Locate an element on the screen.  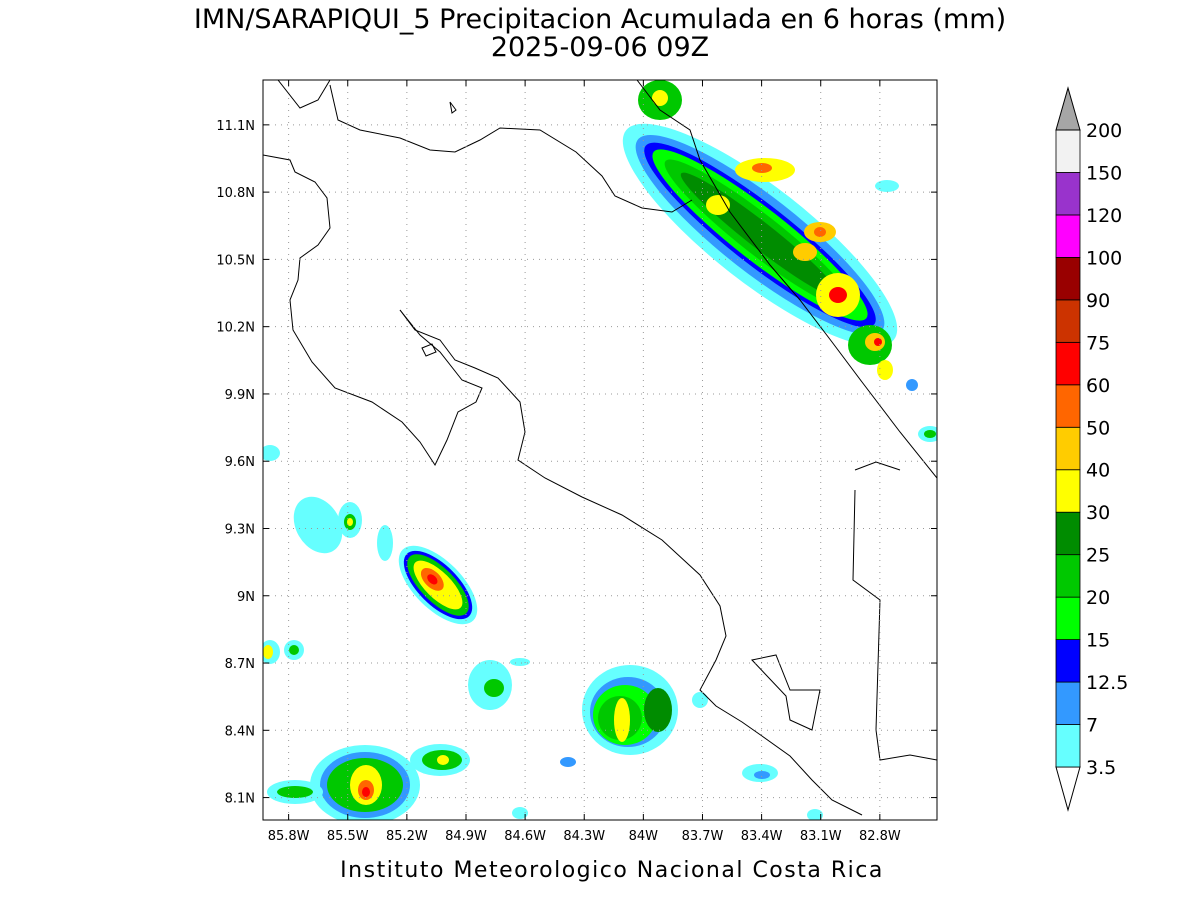
y-tick-label: 10.8N is located at coordinates (235, 193).